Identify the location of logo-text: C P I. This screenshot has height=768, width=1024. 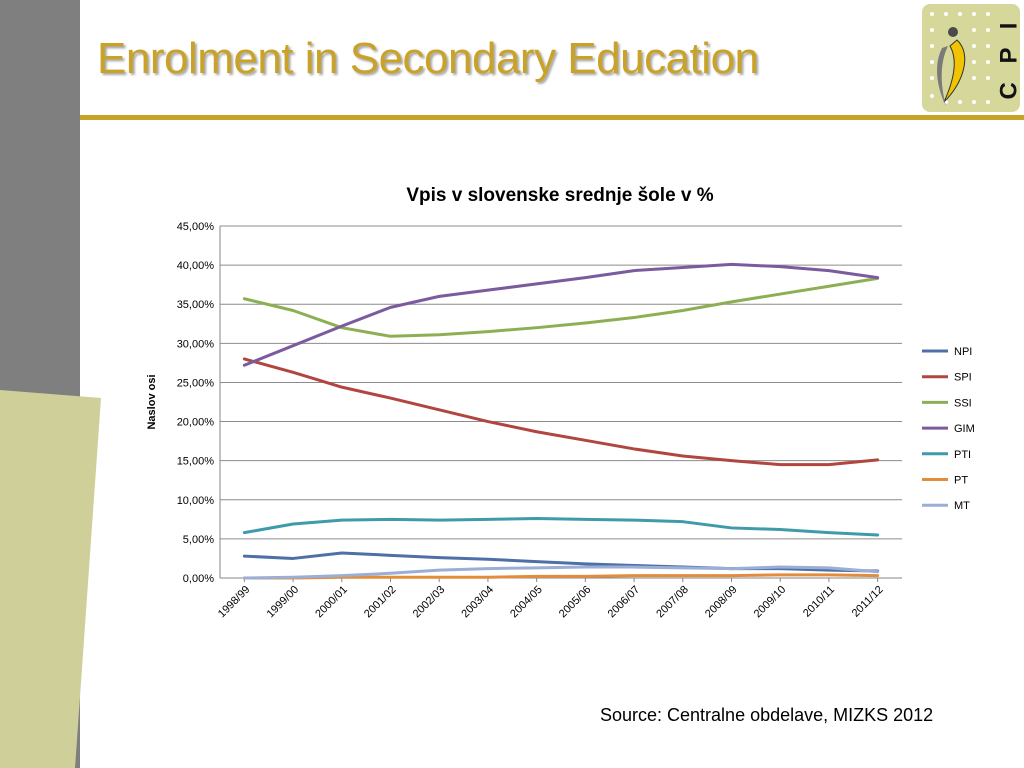
(1008, 58).